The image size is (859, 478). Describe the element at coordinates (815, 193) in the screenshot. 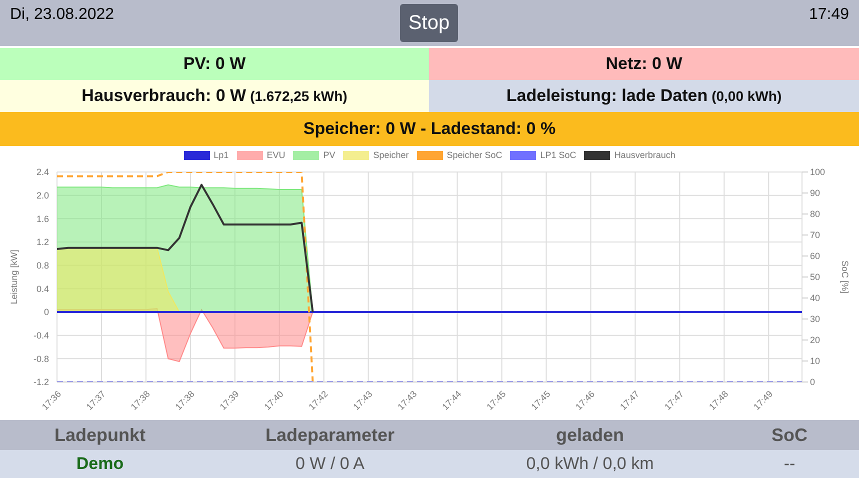

I see `y2-tick-label: 90` at that location.